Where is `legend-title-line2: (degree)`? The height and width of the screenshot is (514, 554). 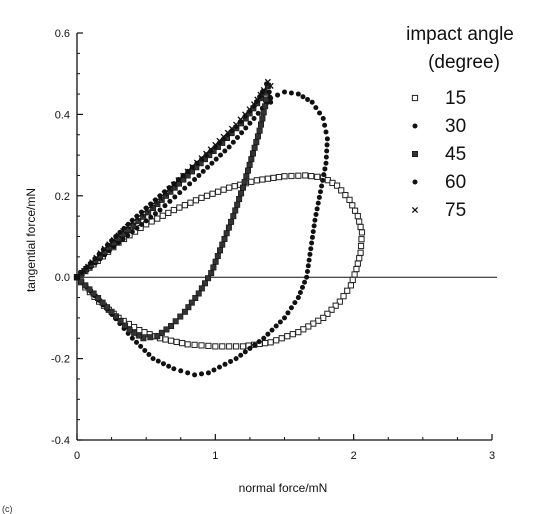 legend-title-line2: (degree) is located at coordinates (464, 62).